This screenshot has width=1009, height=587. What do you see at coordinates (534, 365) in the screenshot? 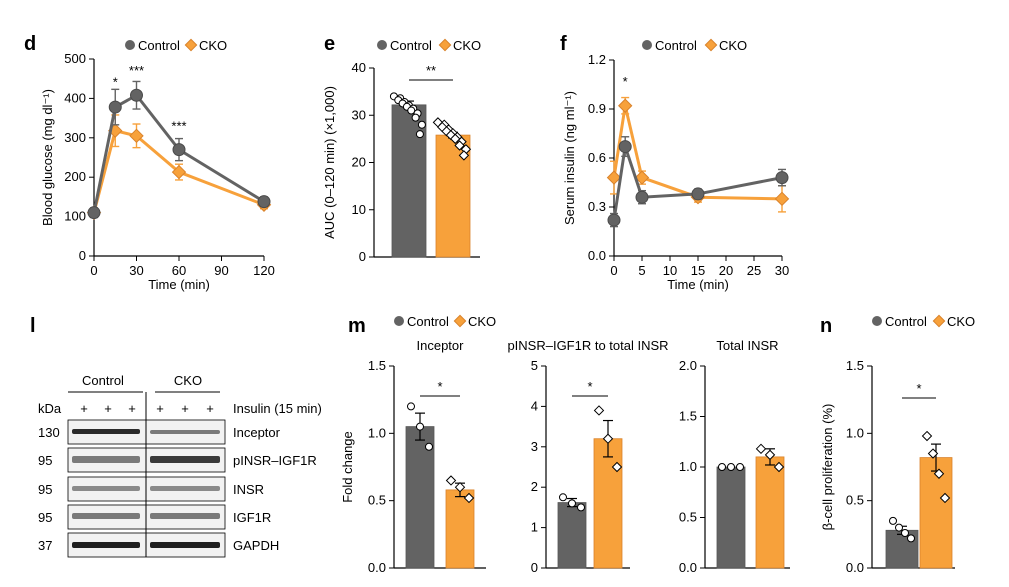
I see `y-tick-label: 5` at bounding box center [534, 365].